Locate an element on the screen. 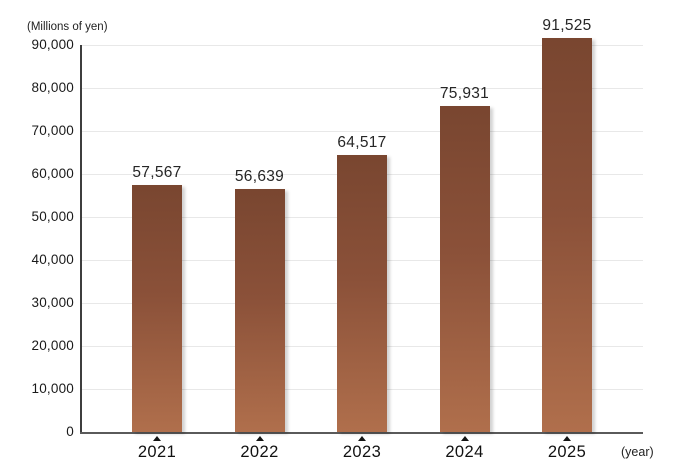 This screenshot has height=475, width=688. bar-value-label: 57,567 is located at coordinates (157, 172).